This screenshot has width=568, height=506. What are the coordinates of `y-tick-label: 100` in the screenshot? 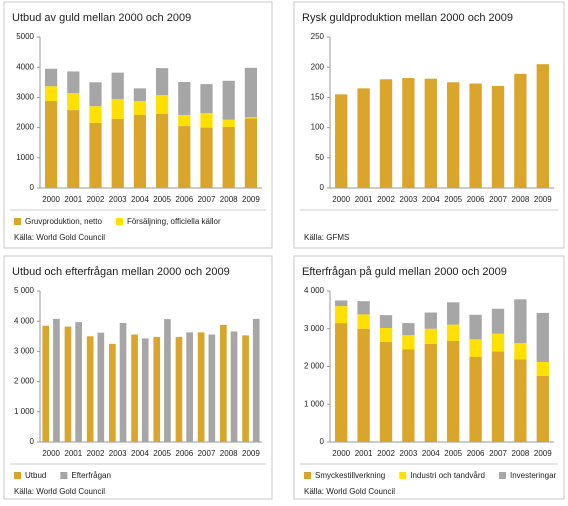 It's located at (318, 127).